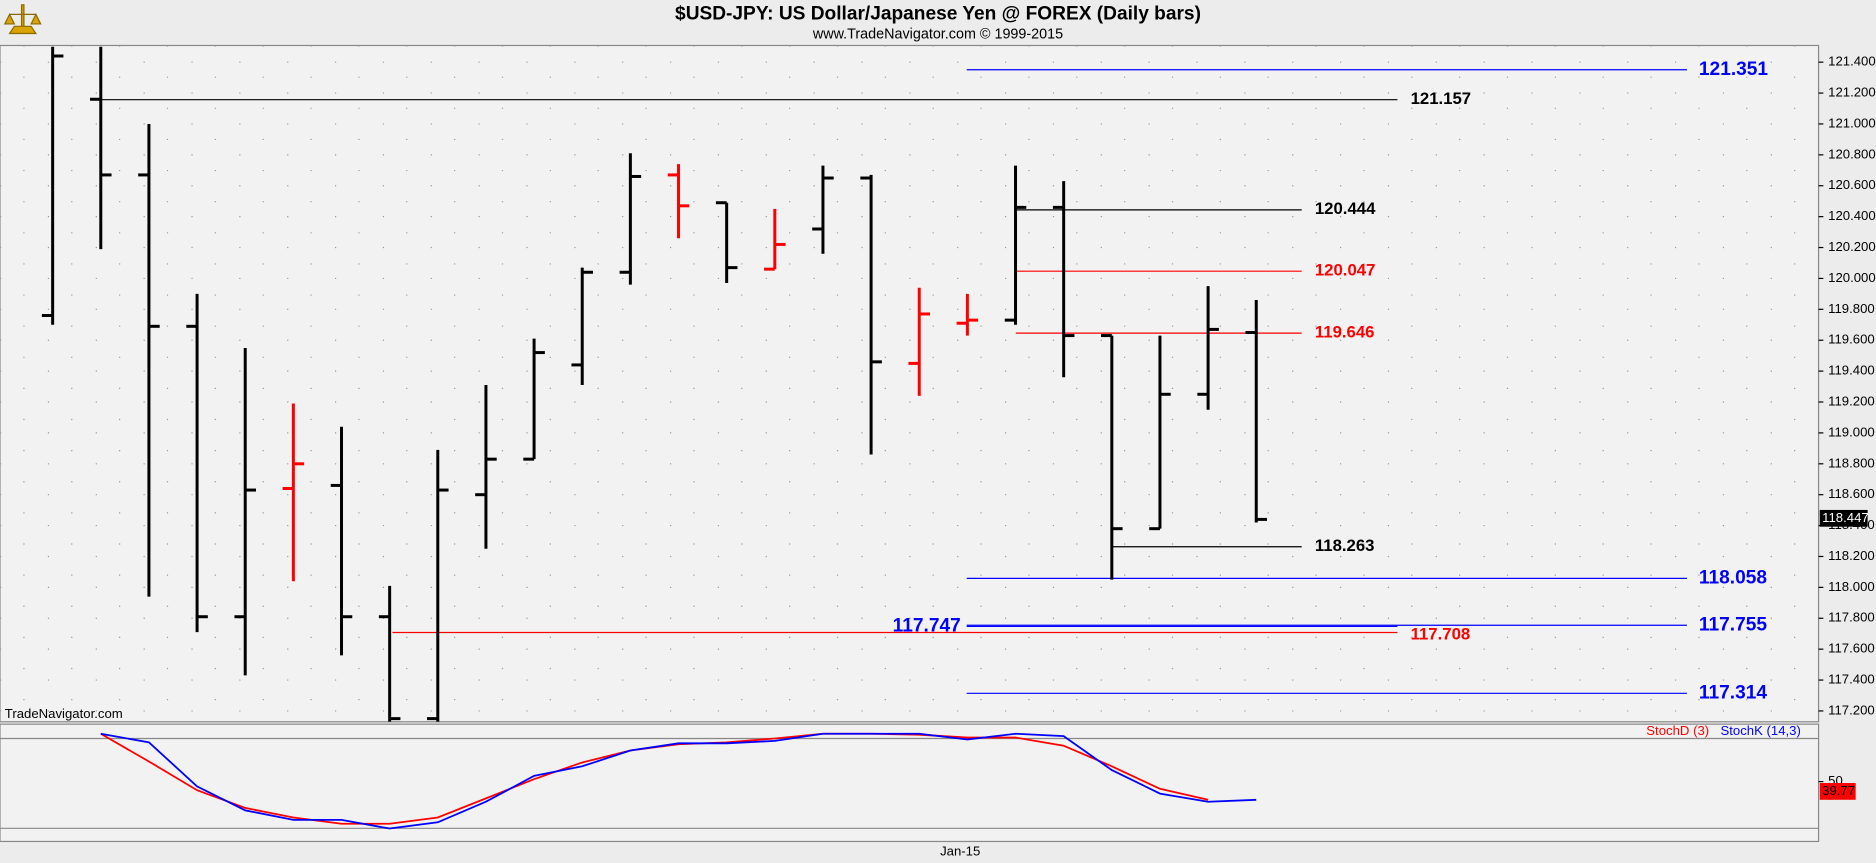  Describe the element at coordinates (1345, 545) in the screenshot. I see `level-label: 118.263` at that location.